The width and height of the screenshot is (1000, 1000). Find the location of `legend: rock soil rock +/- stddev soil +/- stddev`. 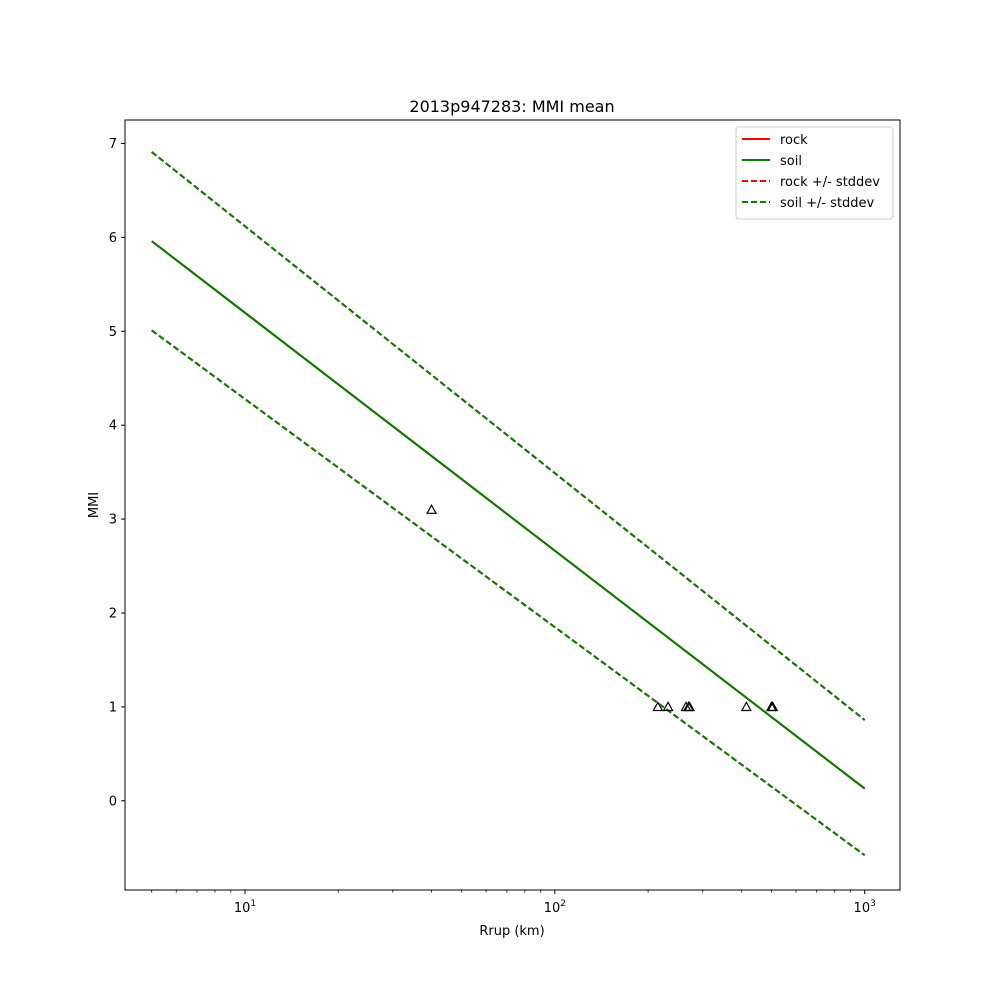

legend: rock soil rock +/- stddev soil +/- stddev is located at coordinates (814, 173).